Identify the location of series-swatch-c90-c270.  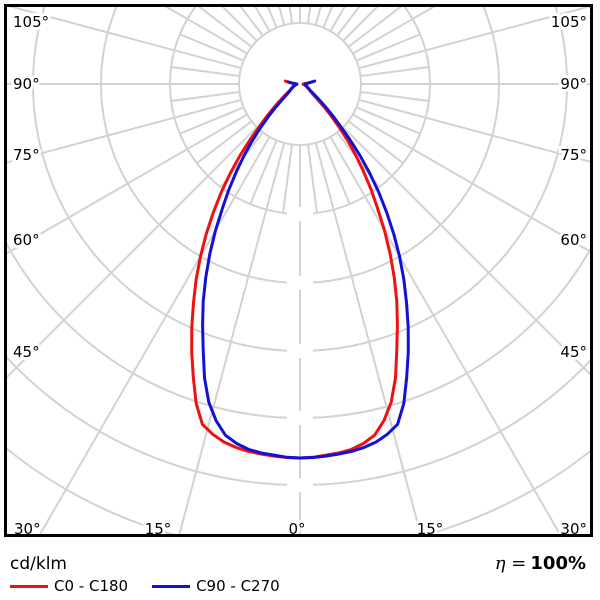
(171, 586).